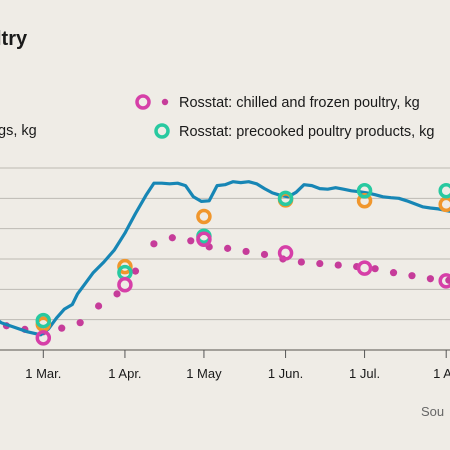  I want to click on x-tick-label-0: 1 Mar., so click(43, 373).